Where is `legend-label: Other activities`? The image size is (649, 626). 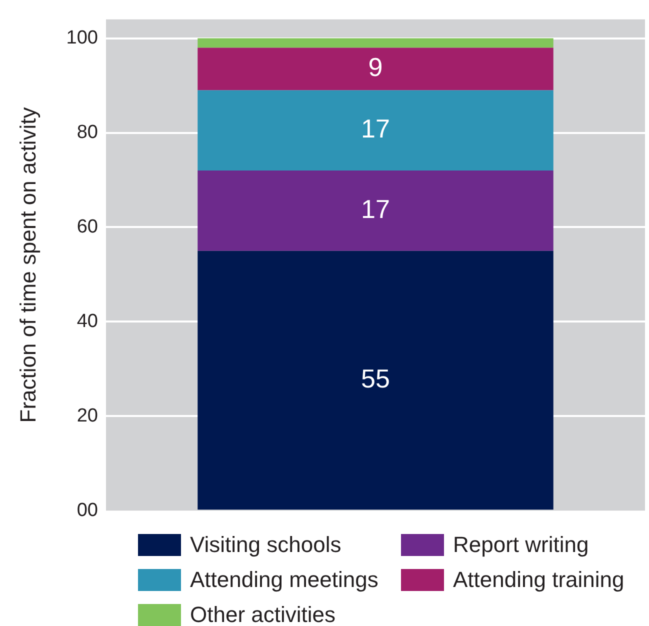
legend-label: Other activities is located at coordinates (263, 614).